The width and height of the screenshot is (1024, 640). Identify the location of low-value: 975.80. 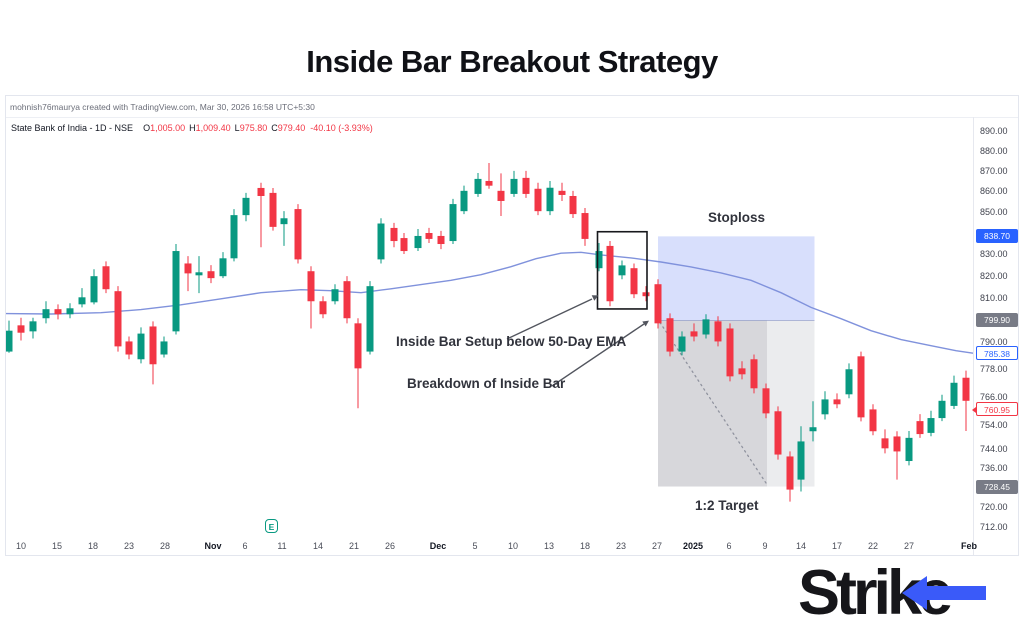
(253, 128).